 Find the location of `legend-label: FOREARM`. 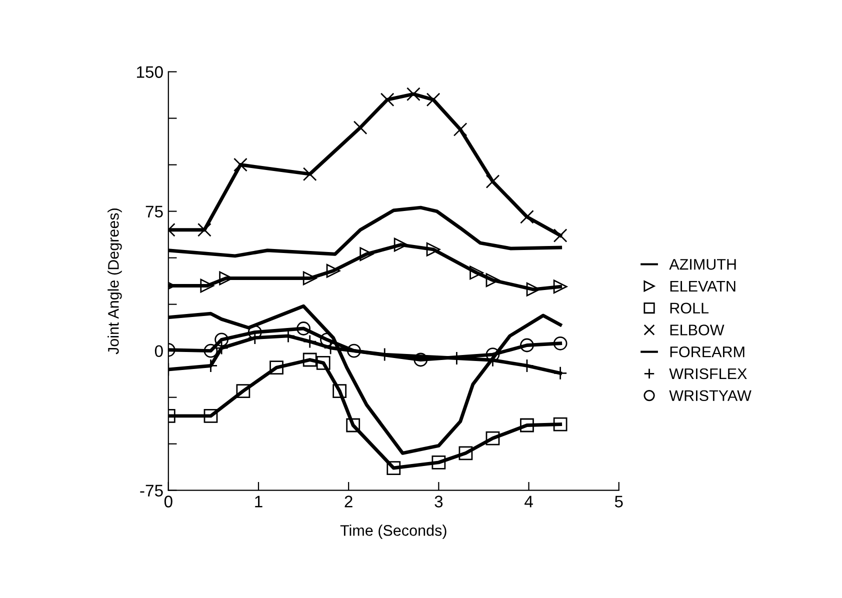

legend-label: FOREARM is located at coordinates (707, 352).